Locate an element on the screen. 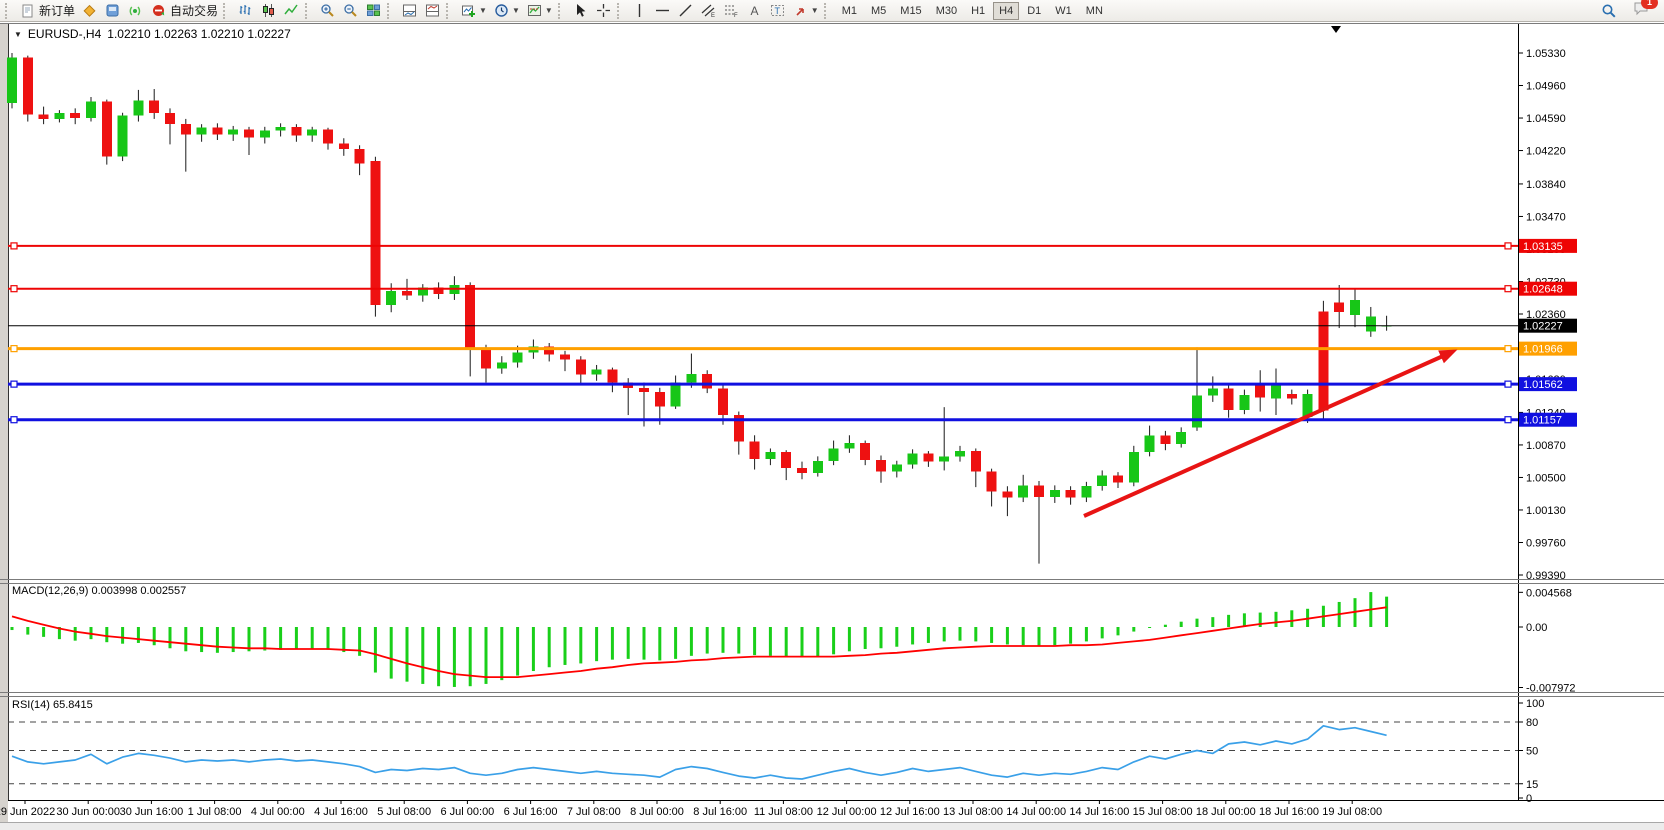 The image size is (1664, 830). chart-dropdown-icon: ▼ is located at coordinates (18, 34).